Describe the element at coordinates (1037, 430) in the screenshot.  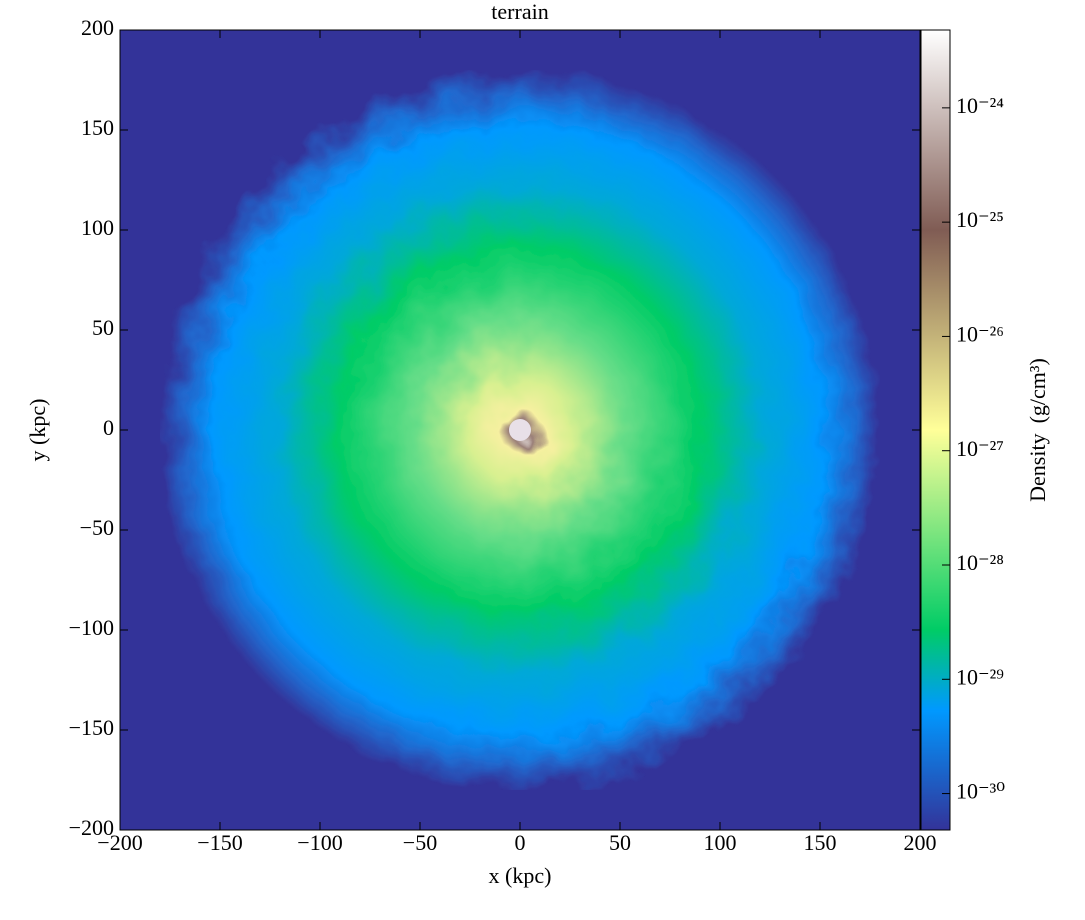
I see `colorbar-label: Density (g/cm³)` at that location.